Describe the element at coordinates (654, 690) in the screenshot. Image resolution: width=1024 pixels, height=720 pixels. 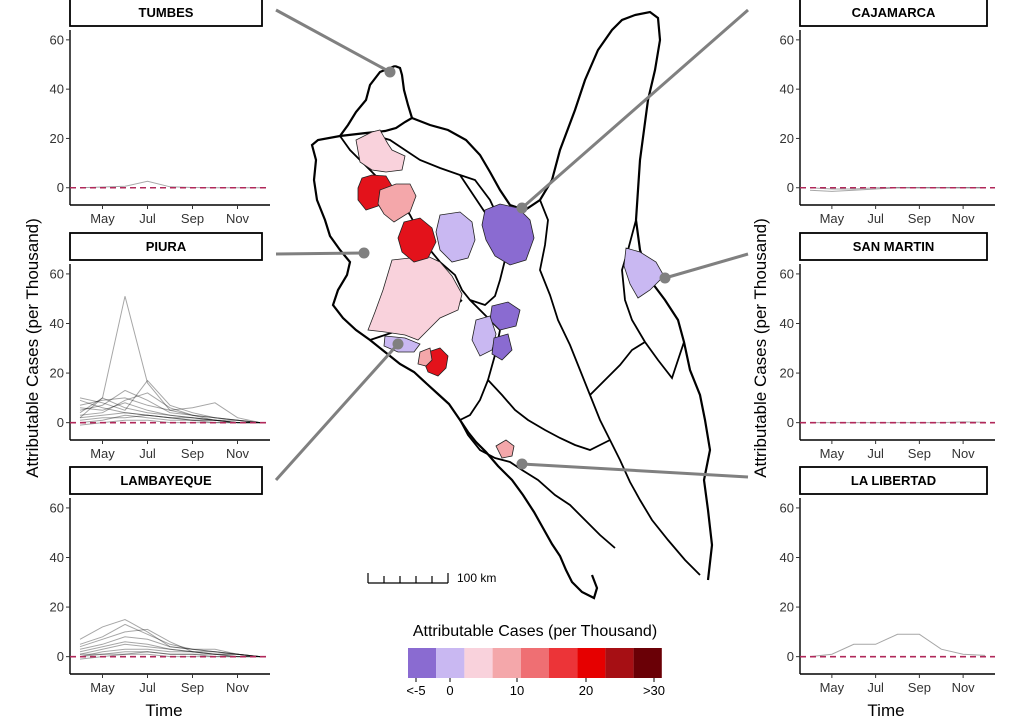
I see `legend-tick-label: >30` at that location.